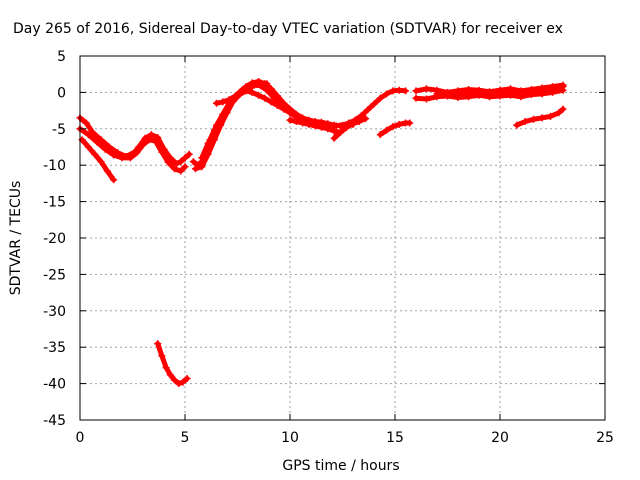 The image size is (640, 480). I want to click on x-axis-title: GPS time / hours, so click(340, 466).